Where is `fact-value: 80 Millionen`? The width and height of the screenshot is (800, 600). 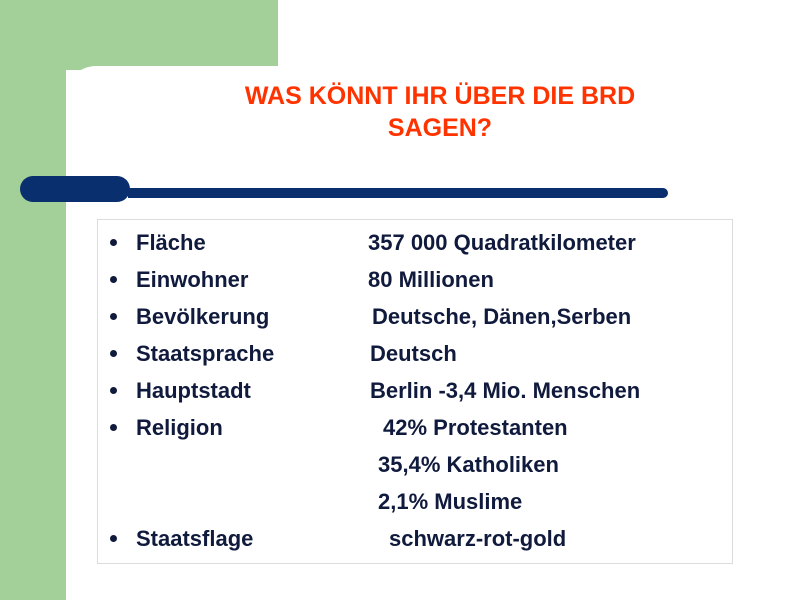
fact-value: 80 Millionen is located at coordinates (431, 279).